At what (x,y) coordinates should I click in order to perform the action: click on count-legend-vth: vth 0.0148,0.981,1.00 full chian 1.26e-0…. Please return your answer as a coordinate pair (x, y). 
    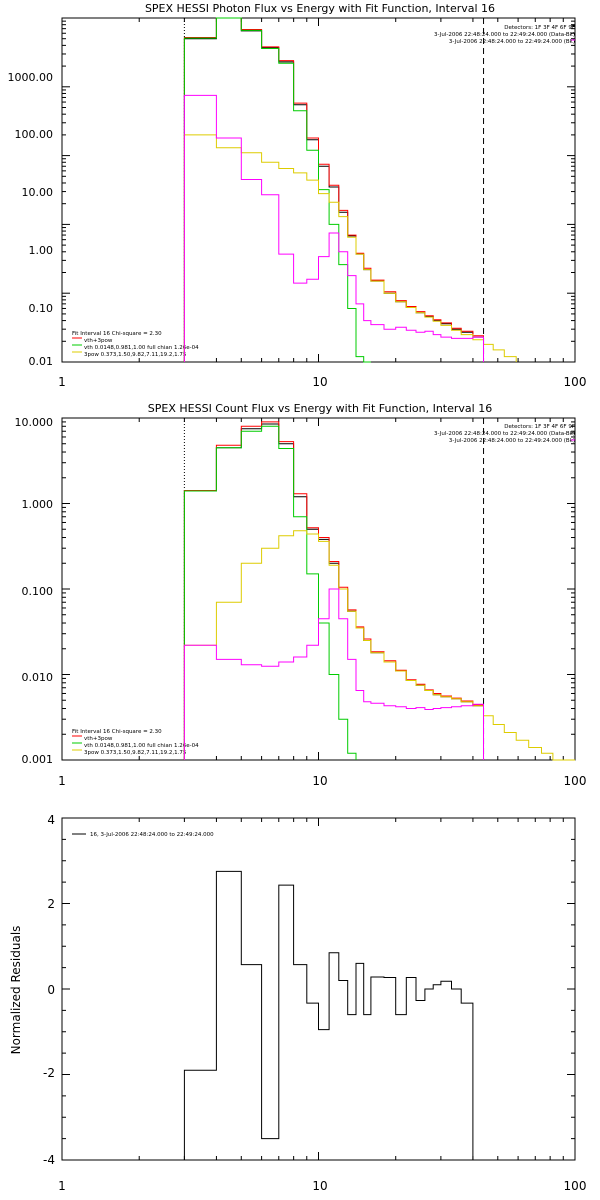
    Looking at the image, I should click on (141, 746).